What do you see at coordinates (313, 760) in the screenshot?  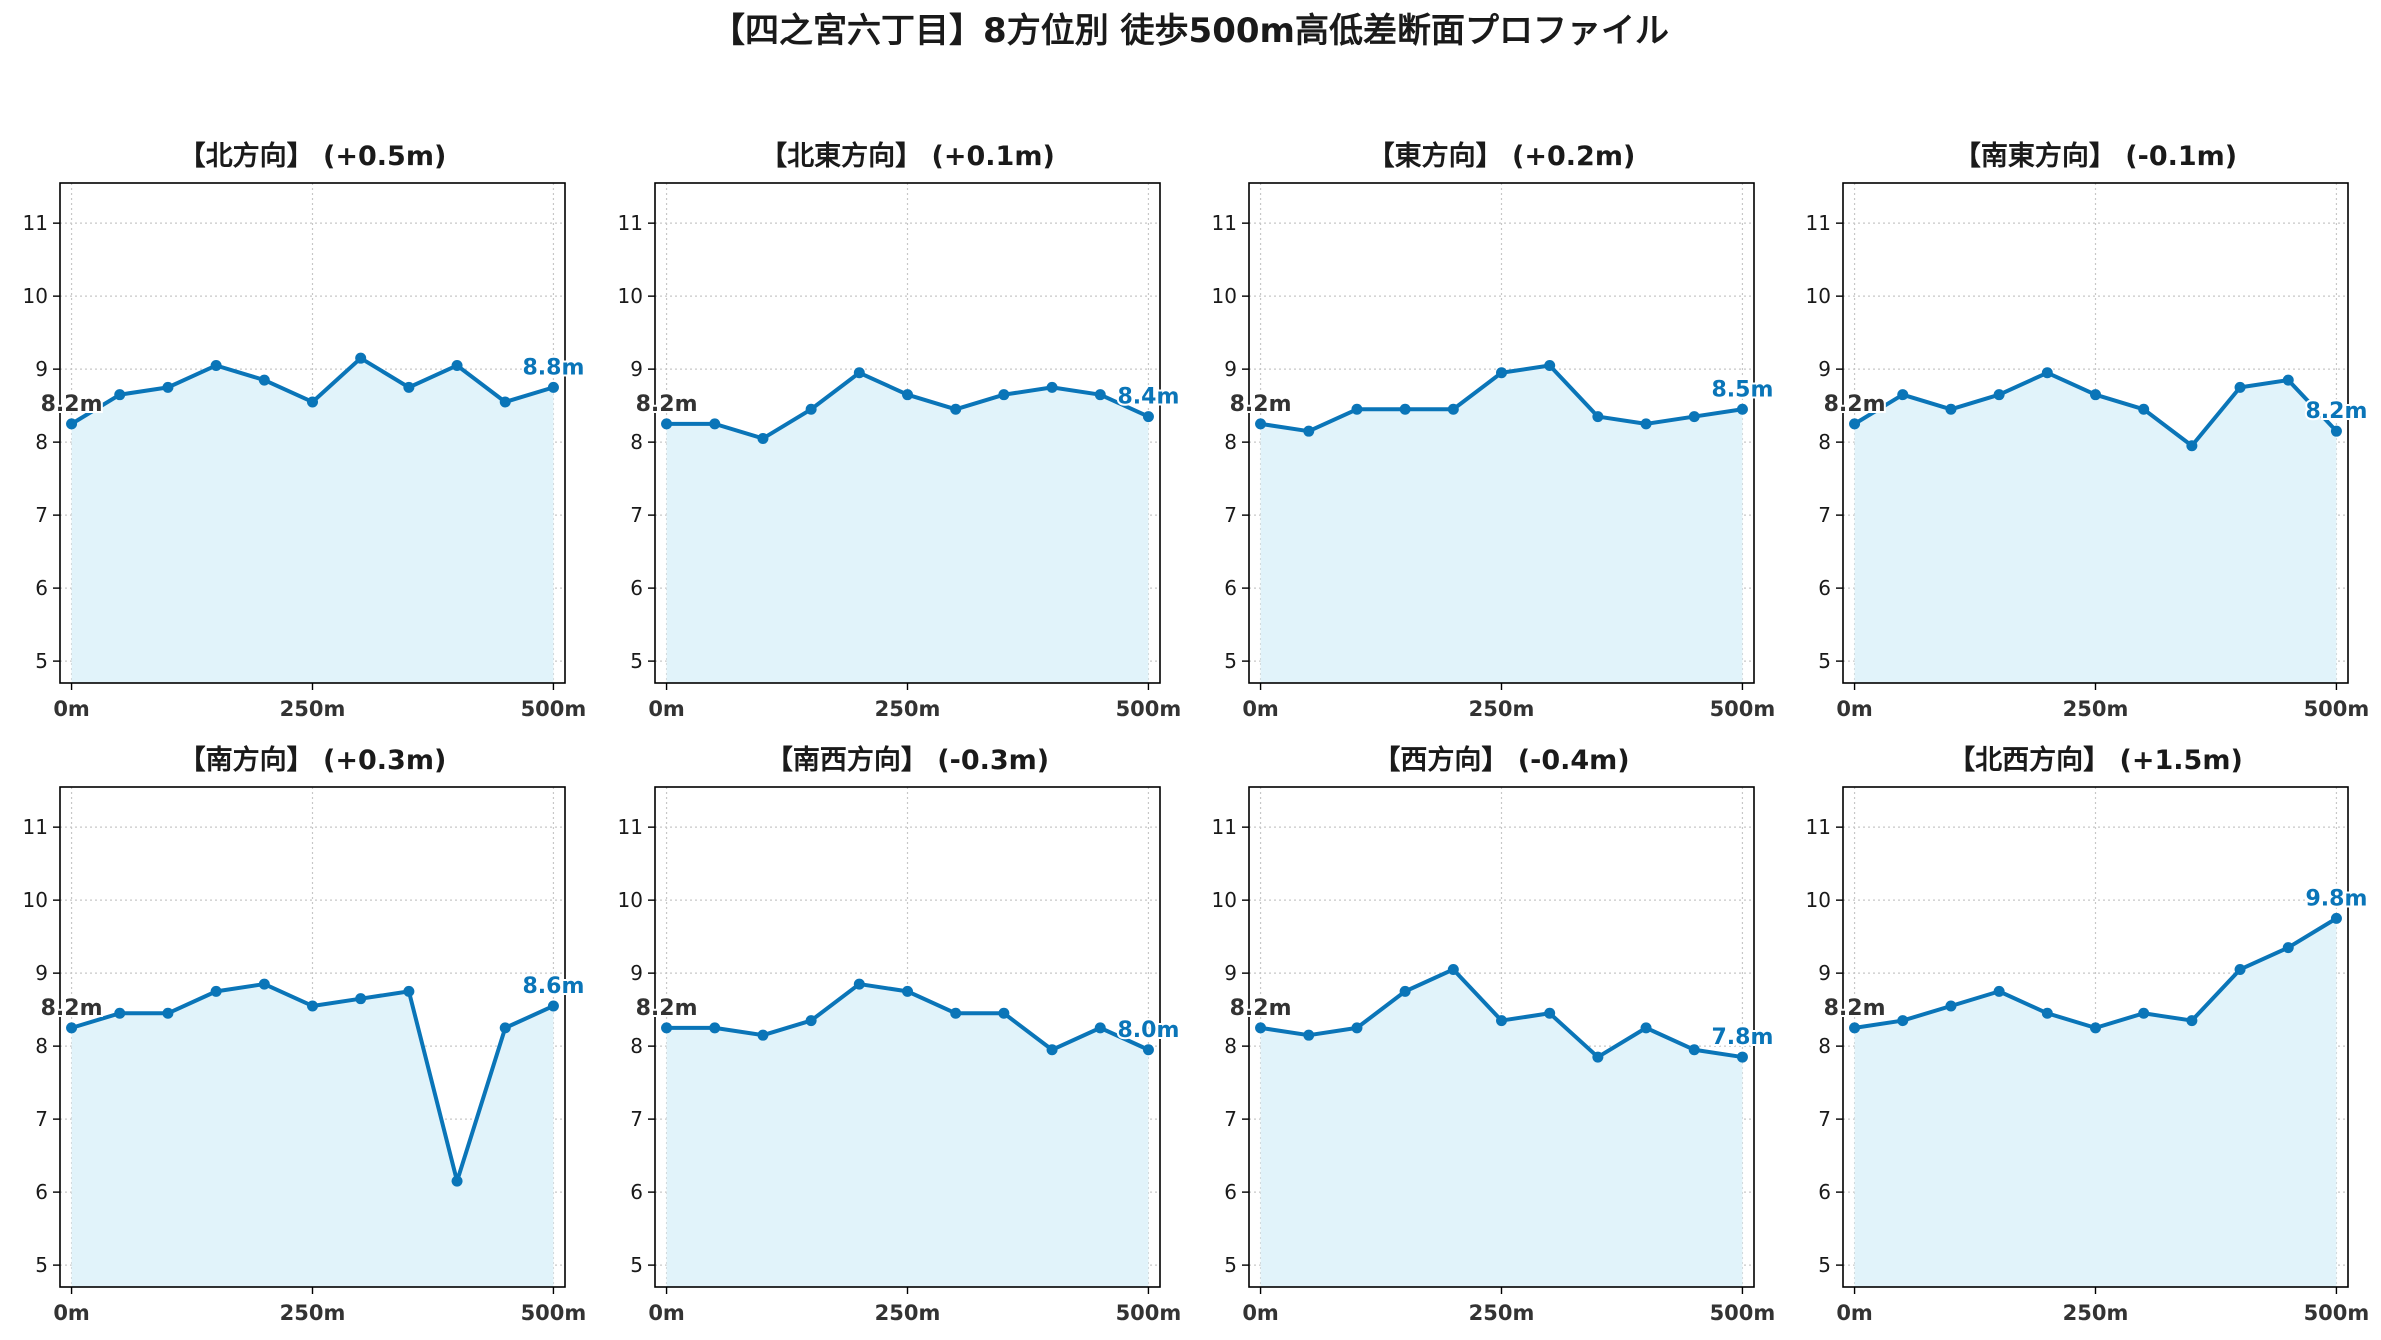 I see `panel-title: 【南方向】 (+0.3m)` at bounding box center [313, 760].